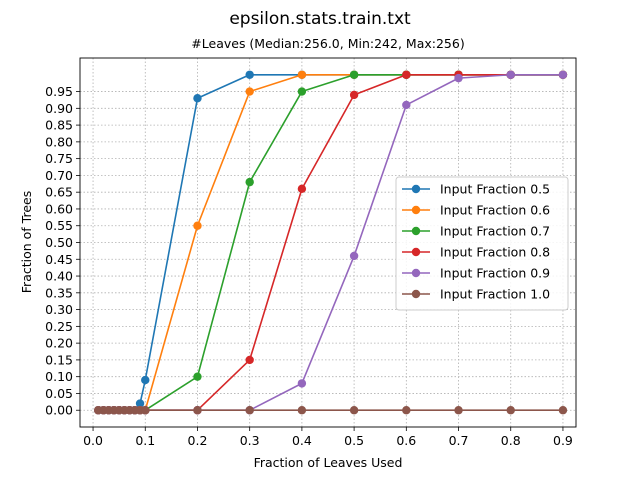  What do you see at coordinates (320, 19) in the screenshot?
I see `chart-title: epsilon.stats.train.txt` at bounding box center [320, 19].